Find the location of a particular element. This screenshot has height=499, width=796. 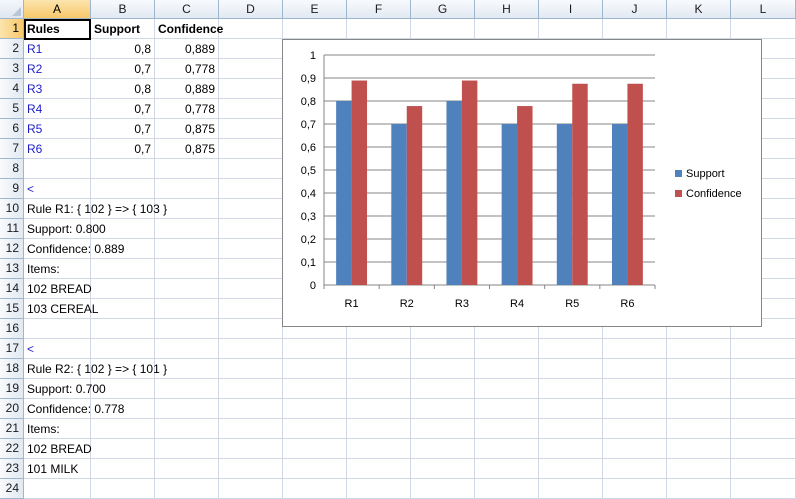

row-header-13: 13 is located at coordinates (12, 269).